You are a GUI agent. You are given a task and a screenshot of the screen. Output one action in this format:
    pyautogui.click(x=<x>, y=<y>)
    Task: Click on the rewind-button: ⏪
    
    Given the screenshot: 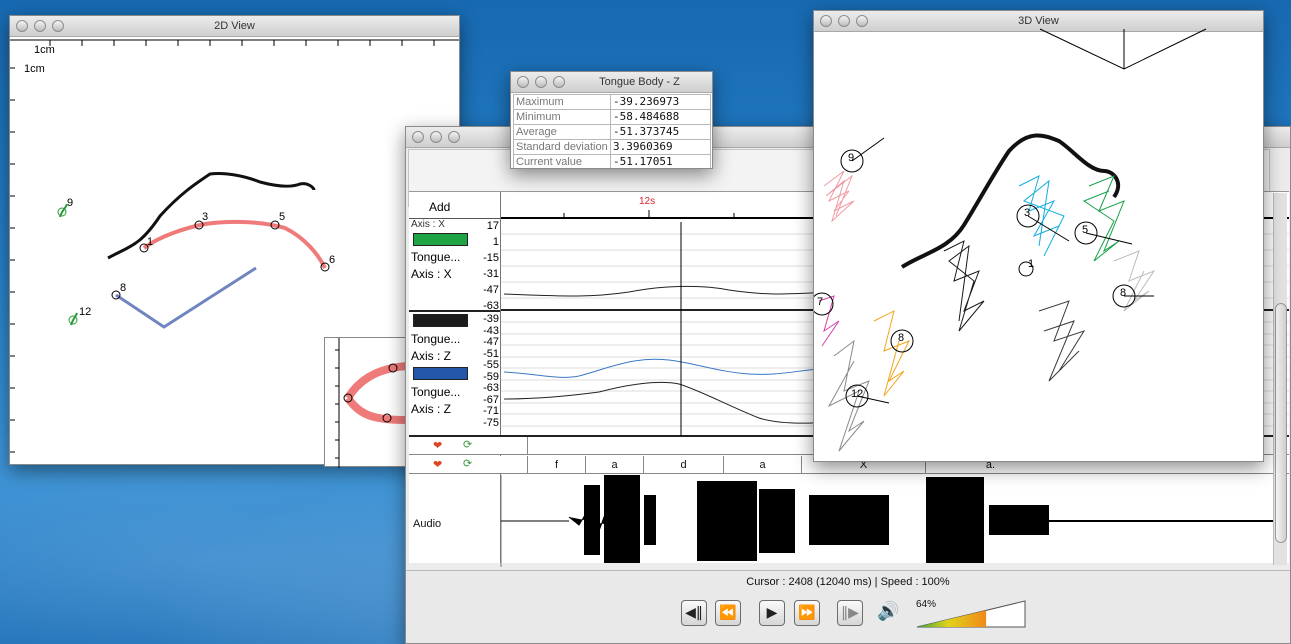 What is the action you would take?
    pyautogui.click(x=728, y=613)
    